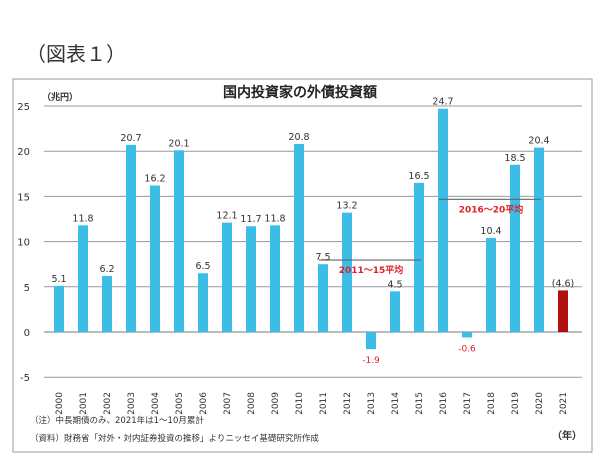 This screenshot has width=600, height=463. I want to click on data-label: 20.8, so click(298, 137).